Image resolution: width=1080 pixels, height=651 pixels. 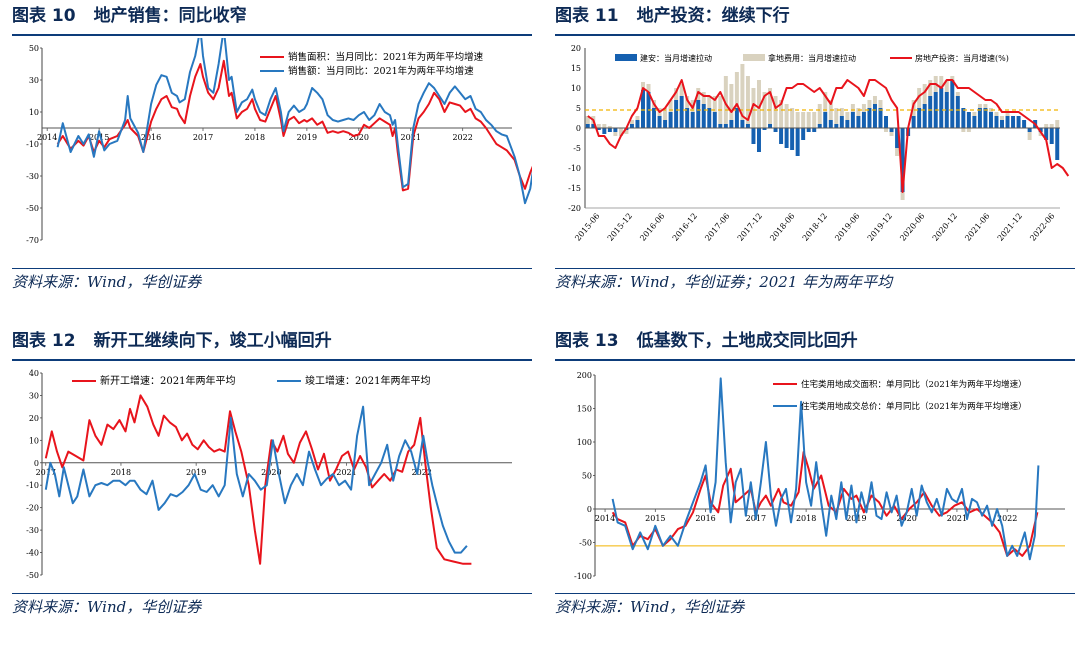 What do you see at coordinates (705, 518) in the screenshot?
I see `x-tick-label: 2016` at bounding box center [705, 518].